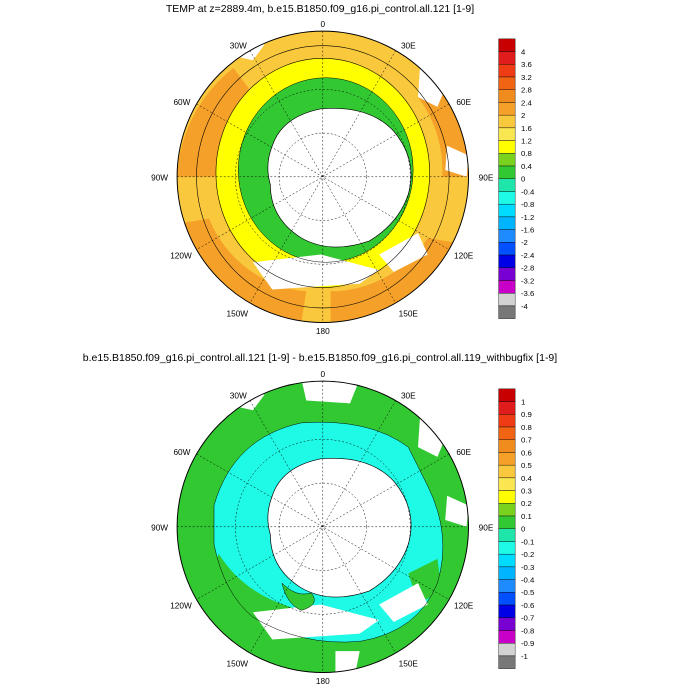 The height and width of the screenshot is (700, 700). Describe the element at coordinates (527, 217) in the screenshot. I see `colorbar-label: -1.2` at that location.